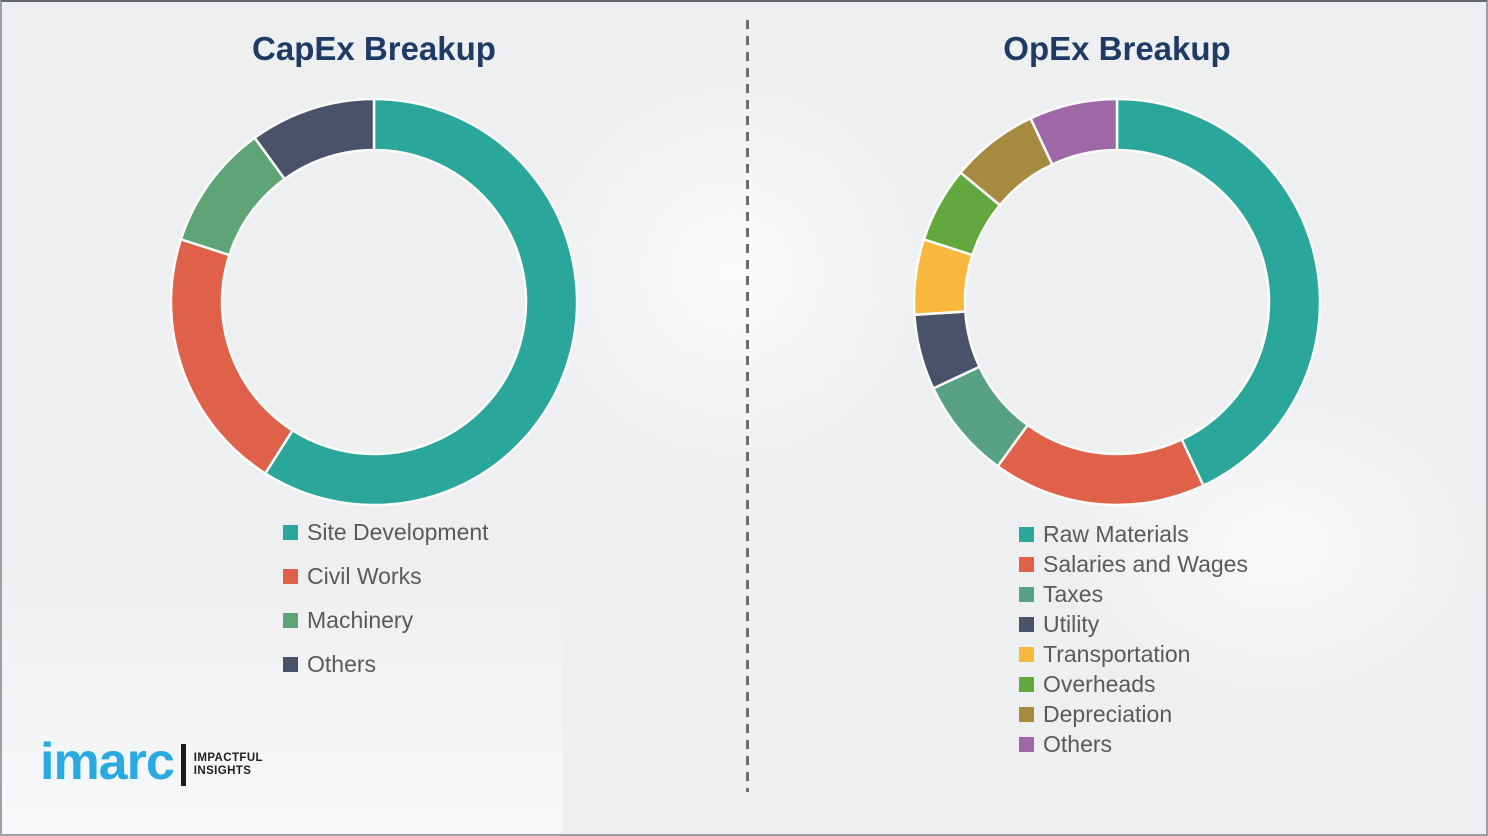 The image size is (1488, 836). I want to click on legend-item-depreciation: Depreciation, so click(1133, 713).